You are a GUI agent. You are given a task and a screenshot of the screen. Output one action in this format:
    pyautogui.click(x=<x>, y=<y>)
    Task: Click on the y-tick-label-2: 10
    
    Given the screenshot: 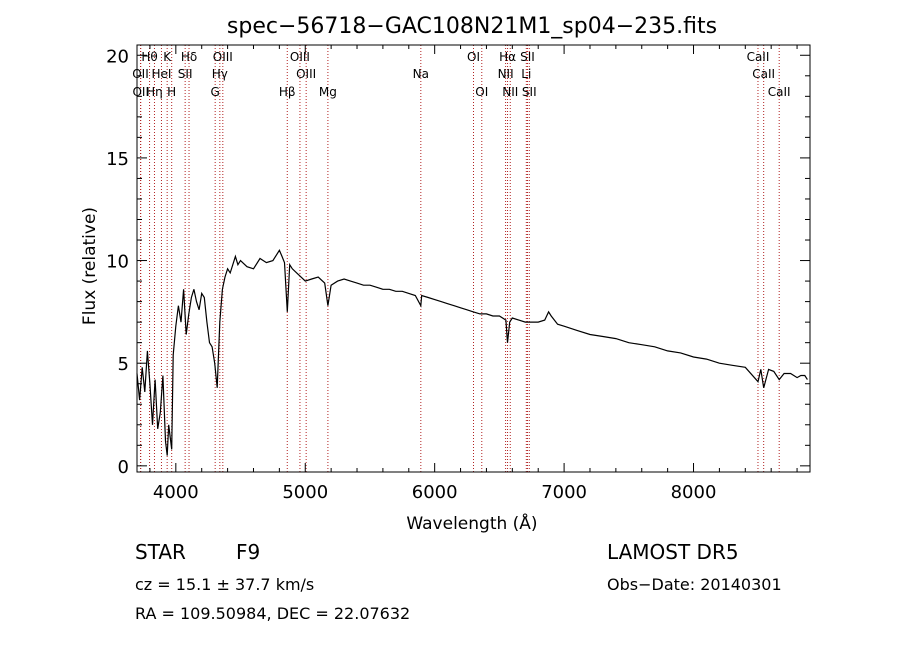 What is the action you would take?
    pyautogui.click(x=117, y=262)
    